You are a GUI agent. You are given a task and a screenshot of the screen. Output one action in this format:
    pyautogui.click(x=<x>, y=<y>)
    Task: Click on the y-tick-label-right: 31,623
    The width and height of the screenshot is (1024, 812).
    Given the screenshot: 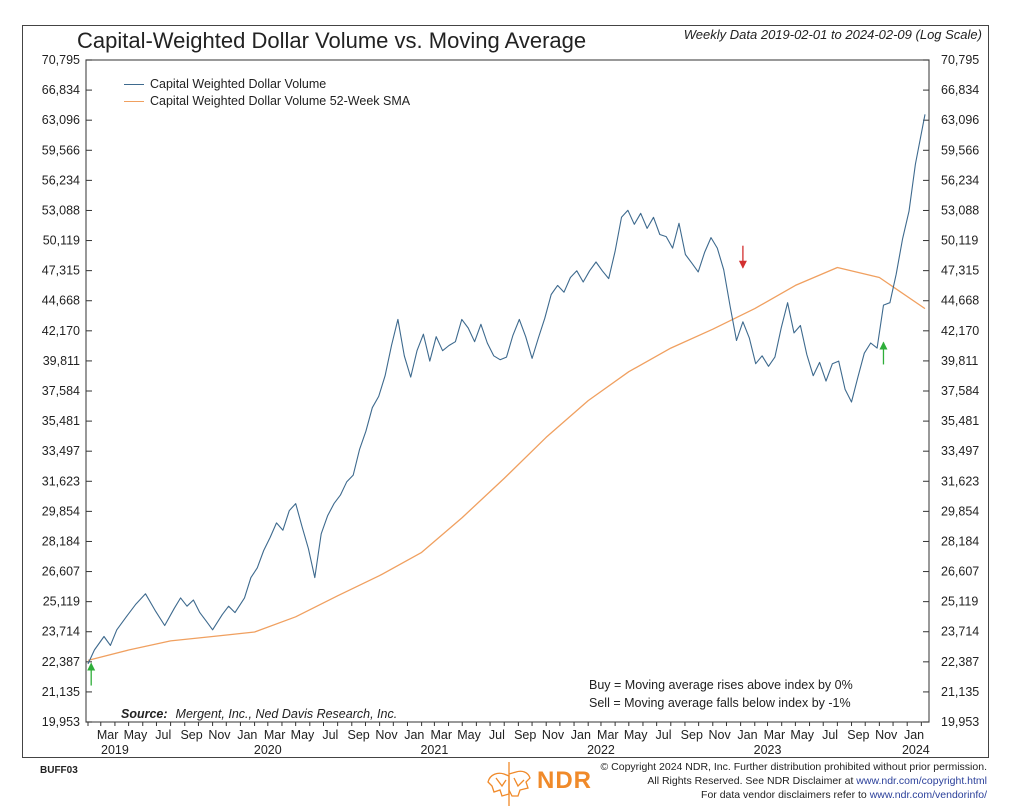 What is the action you would take?
    pyautogui.click(x=960, y=481)
    